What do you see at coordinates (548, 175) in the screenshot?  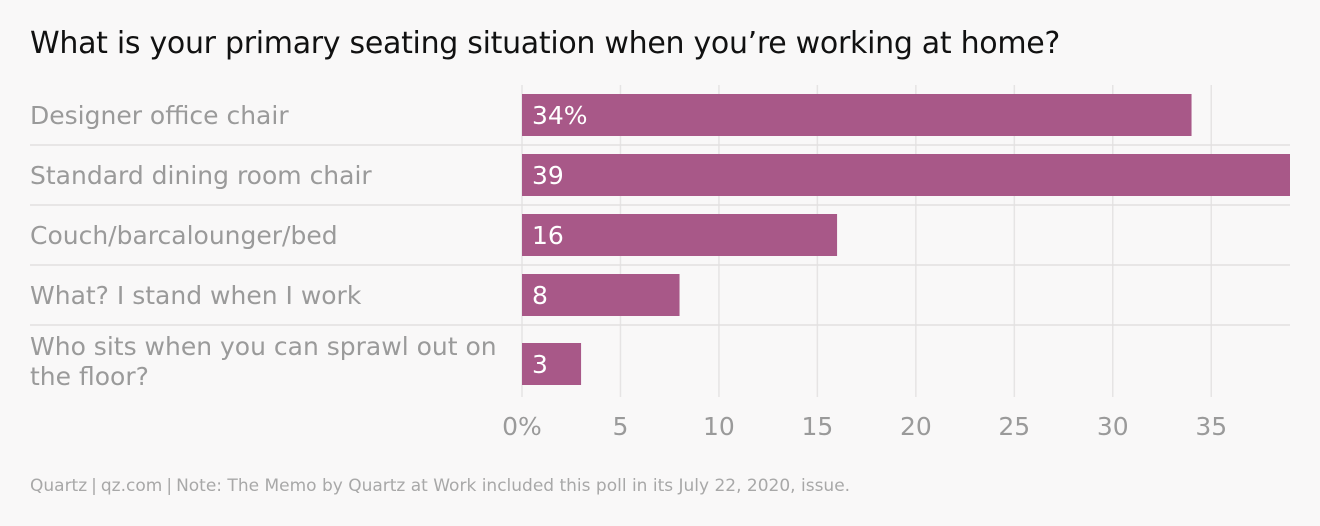 I see `data-label: 39` at bounding box center [548, 175].